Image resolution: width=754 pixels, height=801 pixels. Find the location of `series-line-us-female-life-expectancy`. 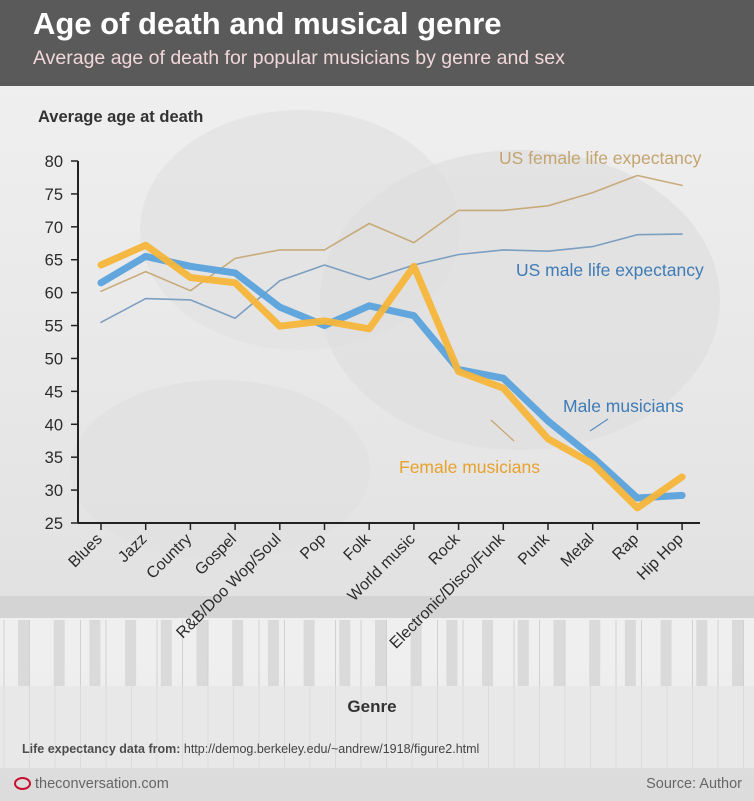

series-line-us-female-life-expectancy is located at coordinates (391, 233).